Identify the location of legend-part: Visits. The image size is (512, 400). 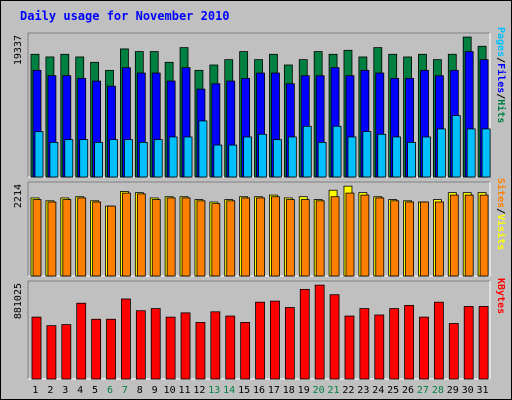
(501, 232).